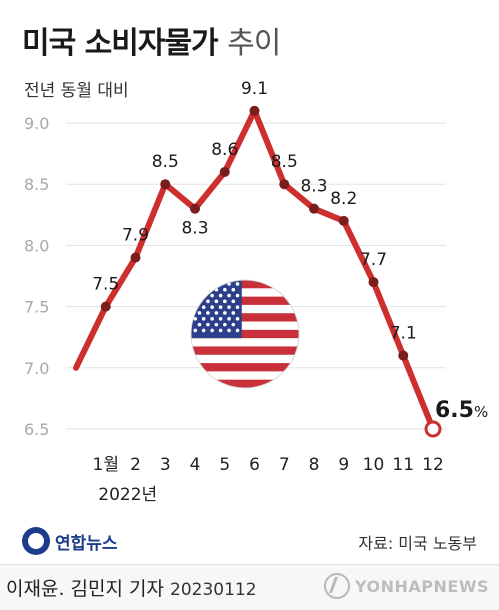  I want to click on data-label: 6.5%, so click(461, 410).